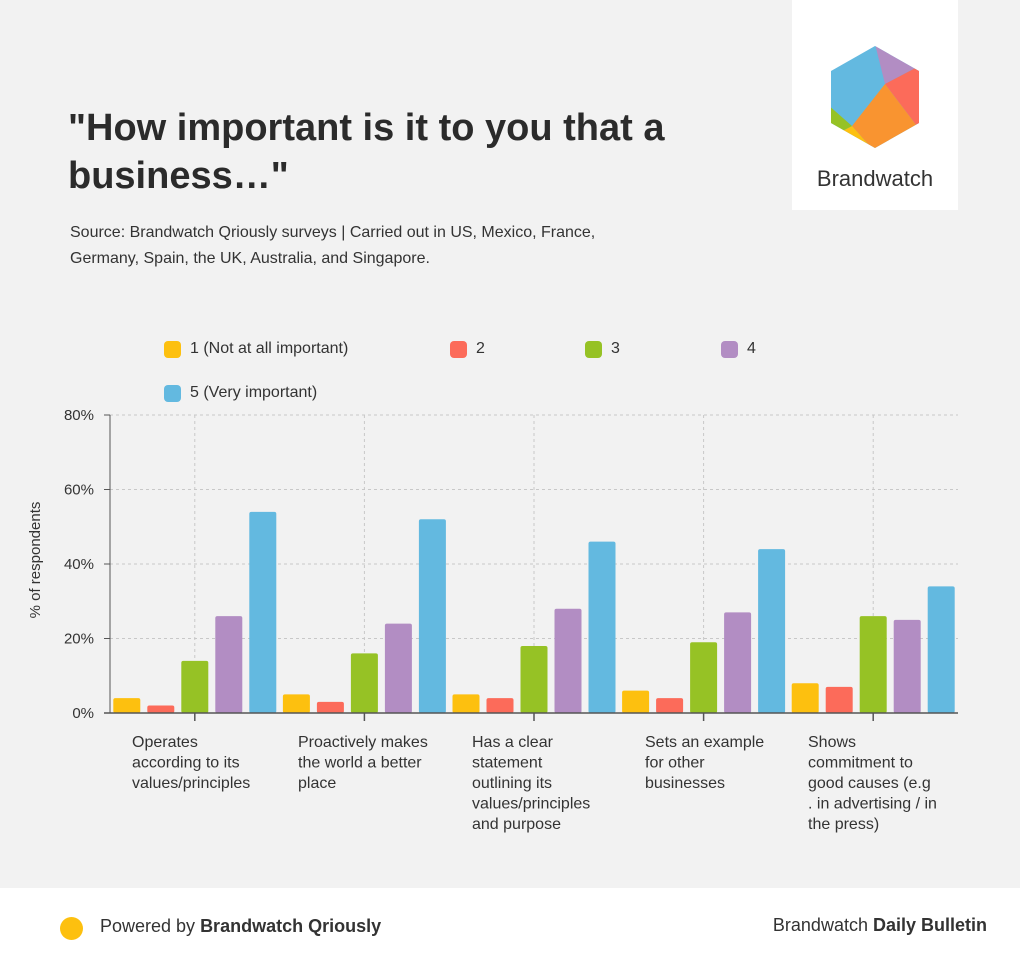 This screenshot has width=1020, height=963. Describe the element at coordinates (480, 348) in the screenshot. I see `legend-label: 2` at that location.